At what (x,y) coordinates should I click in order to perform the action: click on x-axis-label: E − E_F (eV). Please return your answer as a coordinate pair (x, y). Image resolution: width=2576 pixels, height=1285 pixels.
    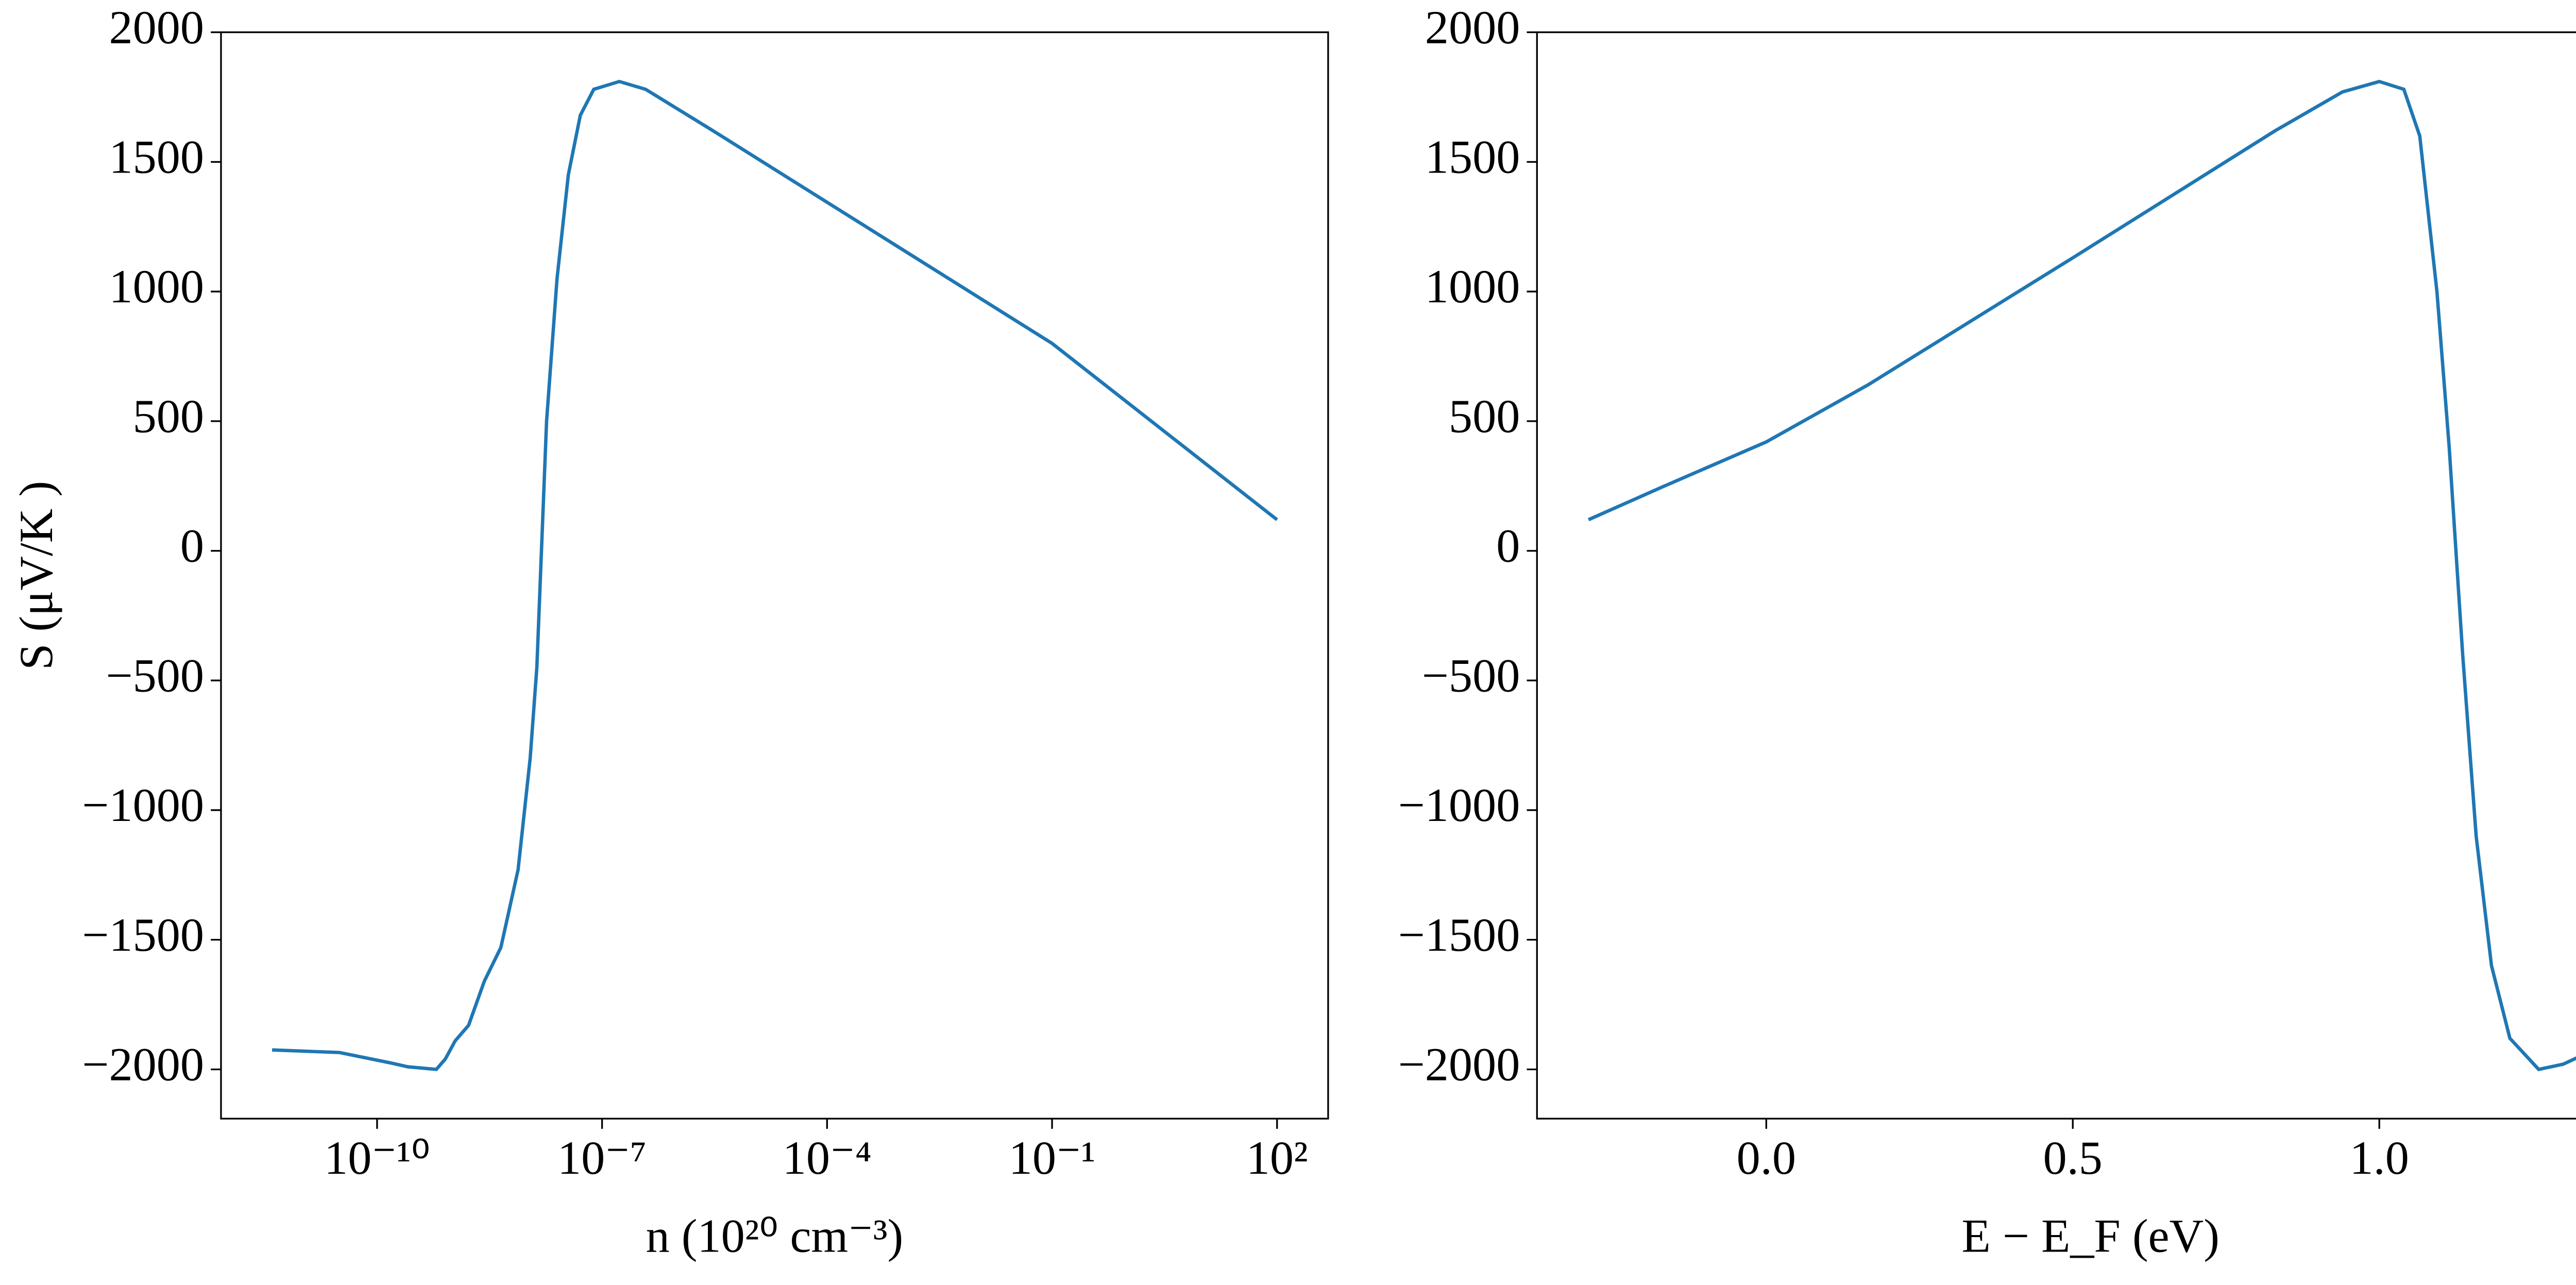
    Looking at the image, I should click on (2090, 1235).